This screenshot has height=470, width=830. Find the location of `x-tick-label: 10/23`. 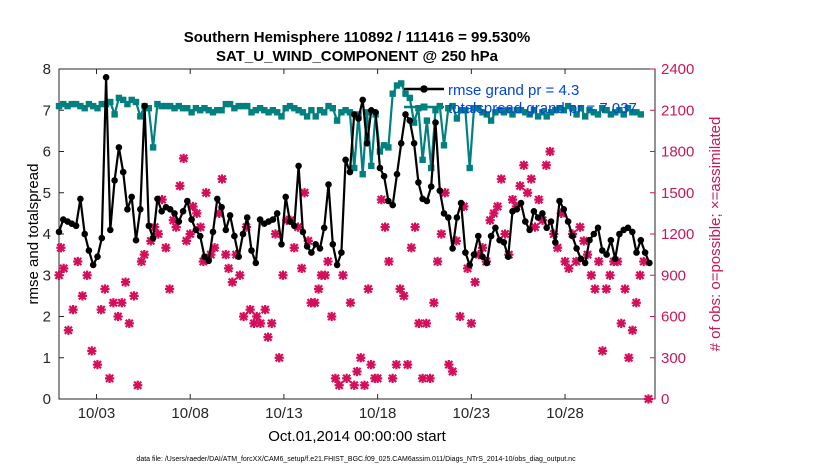

x-tick-label: 10/23 is located at coordinates (472, 413).